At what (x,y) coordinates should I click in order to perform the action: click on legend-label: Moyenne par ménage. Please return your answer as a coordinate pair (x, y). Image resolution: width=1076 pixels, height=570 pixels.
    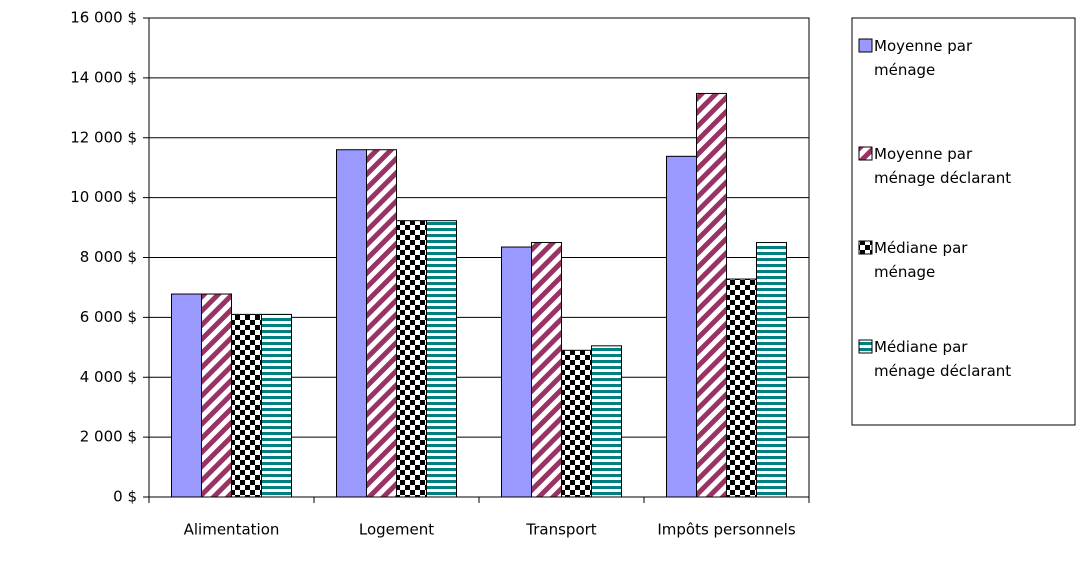
    Looking at the image, I should click on (923, 58).